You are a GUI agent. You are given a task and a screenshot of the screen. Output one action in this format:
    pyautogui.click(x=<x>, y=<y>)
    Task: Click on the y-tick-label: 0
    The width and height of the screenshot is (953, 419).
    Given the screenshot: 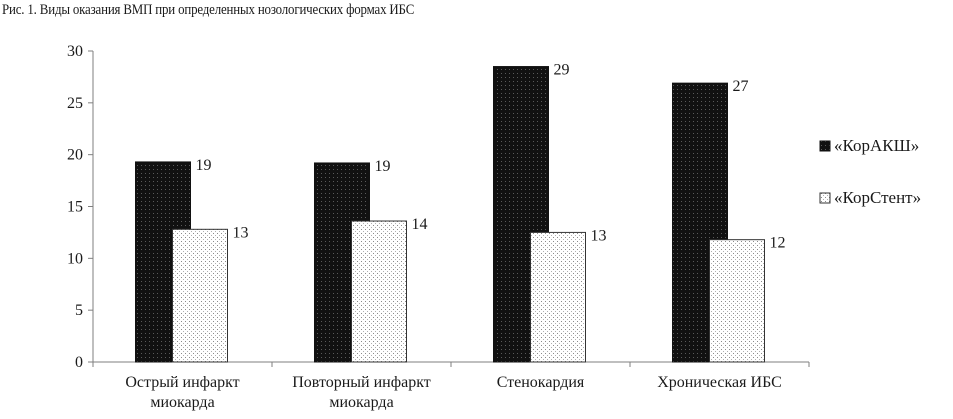 What is the action you would take?
    pyautogui.click(x=79, y=362)
    